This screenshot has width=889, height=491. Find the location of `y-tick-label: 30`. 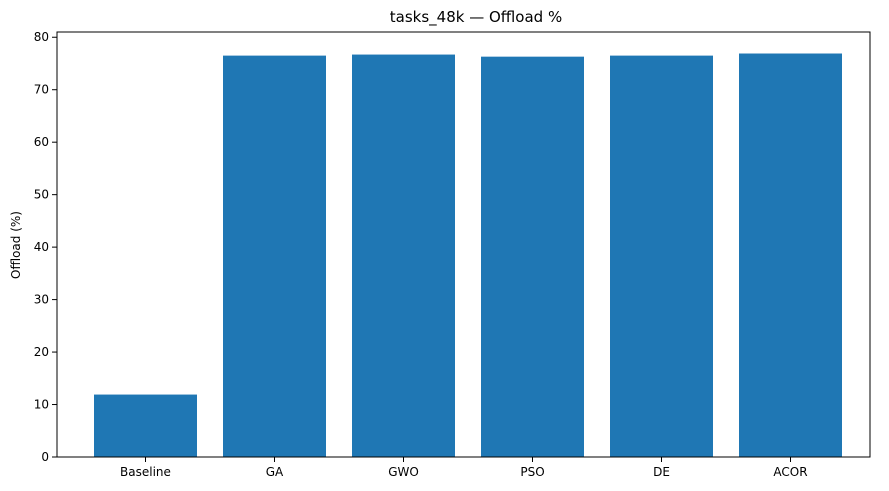

y-tick-label: 30 is located at coordinates (41, 300).